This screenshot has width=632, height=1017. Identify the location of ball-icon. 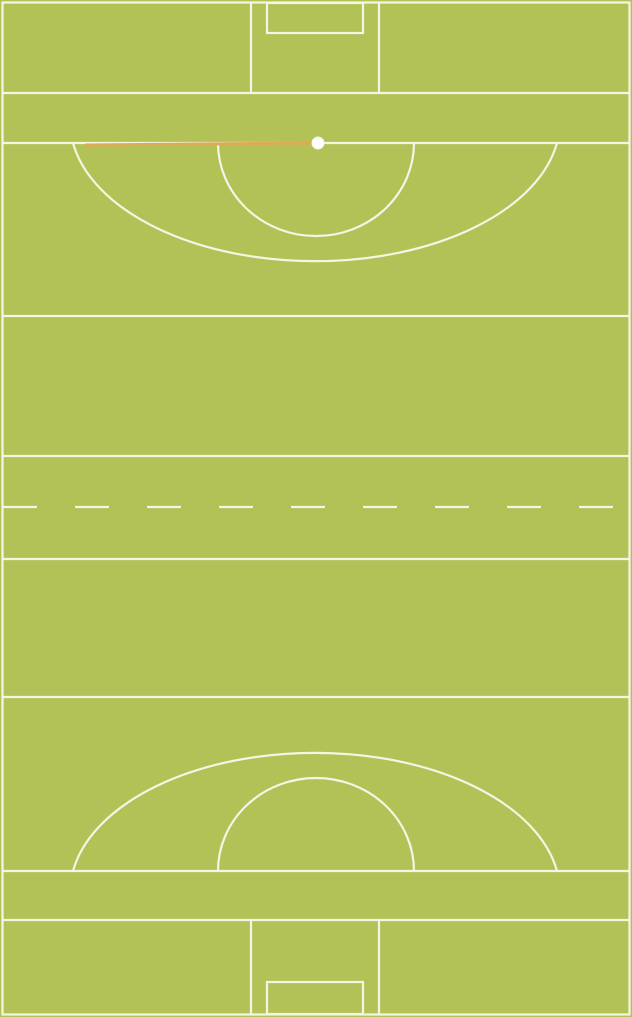
(318, 143).